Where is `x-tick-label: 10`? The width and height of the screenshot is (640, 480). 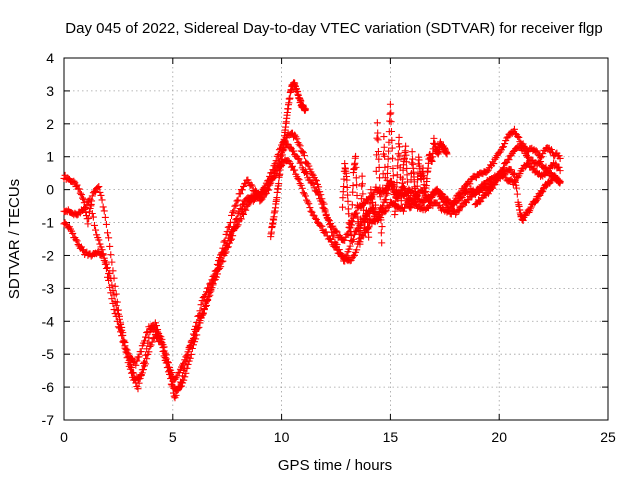 x-tick-label: 10 is located at coordinates (282, 437).